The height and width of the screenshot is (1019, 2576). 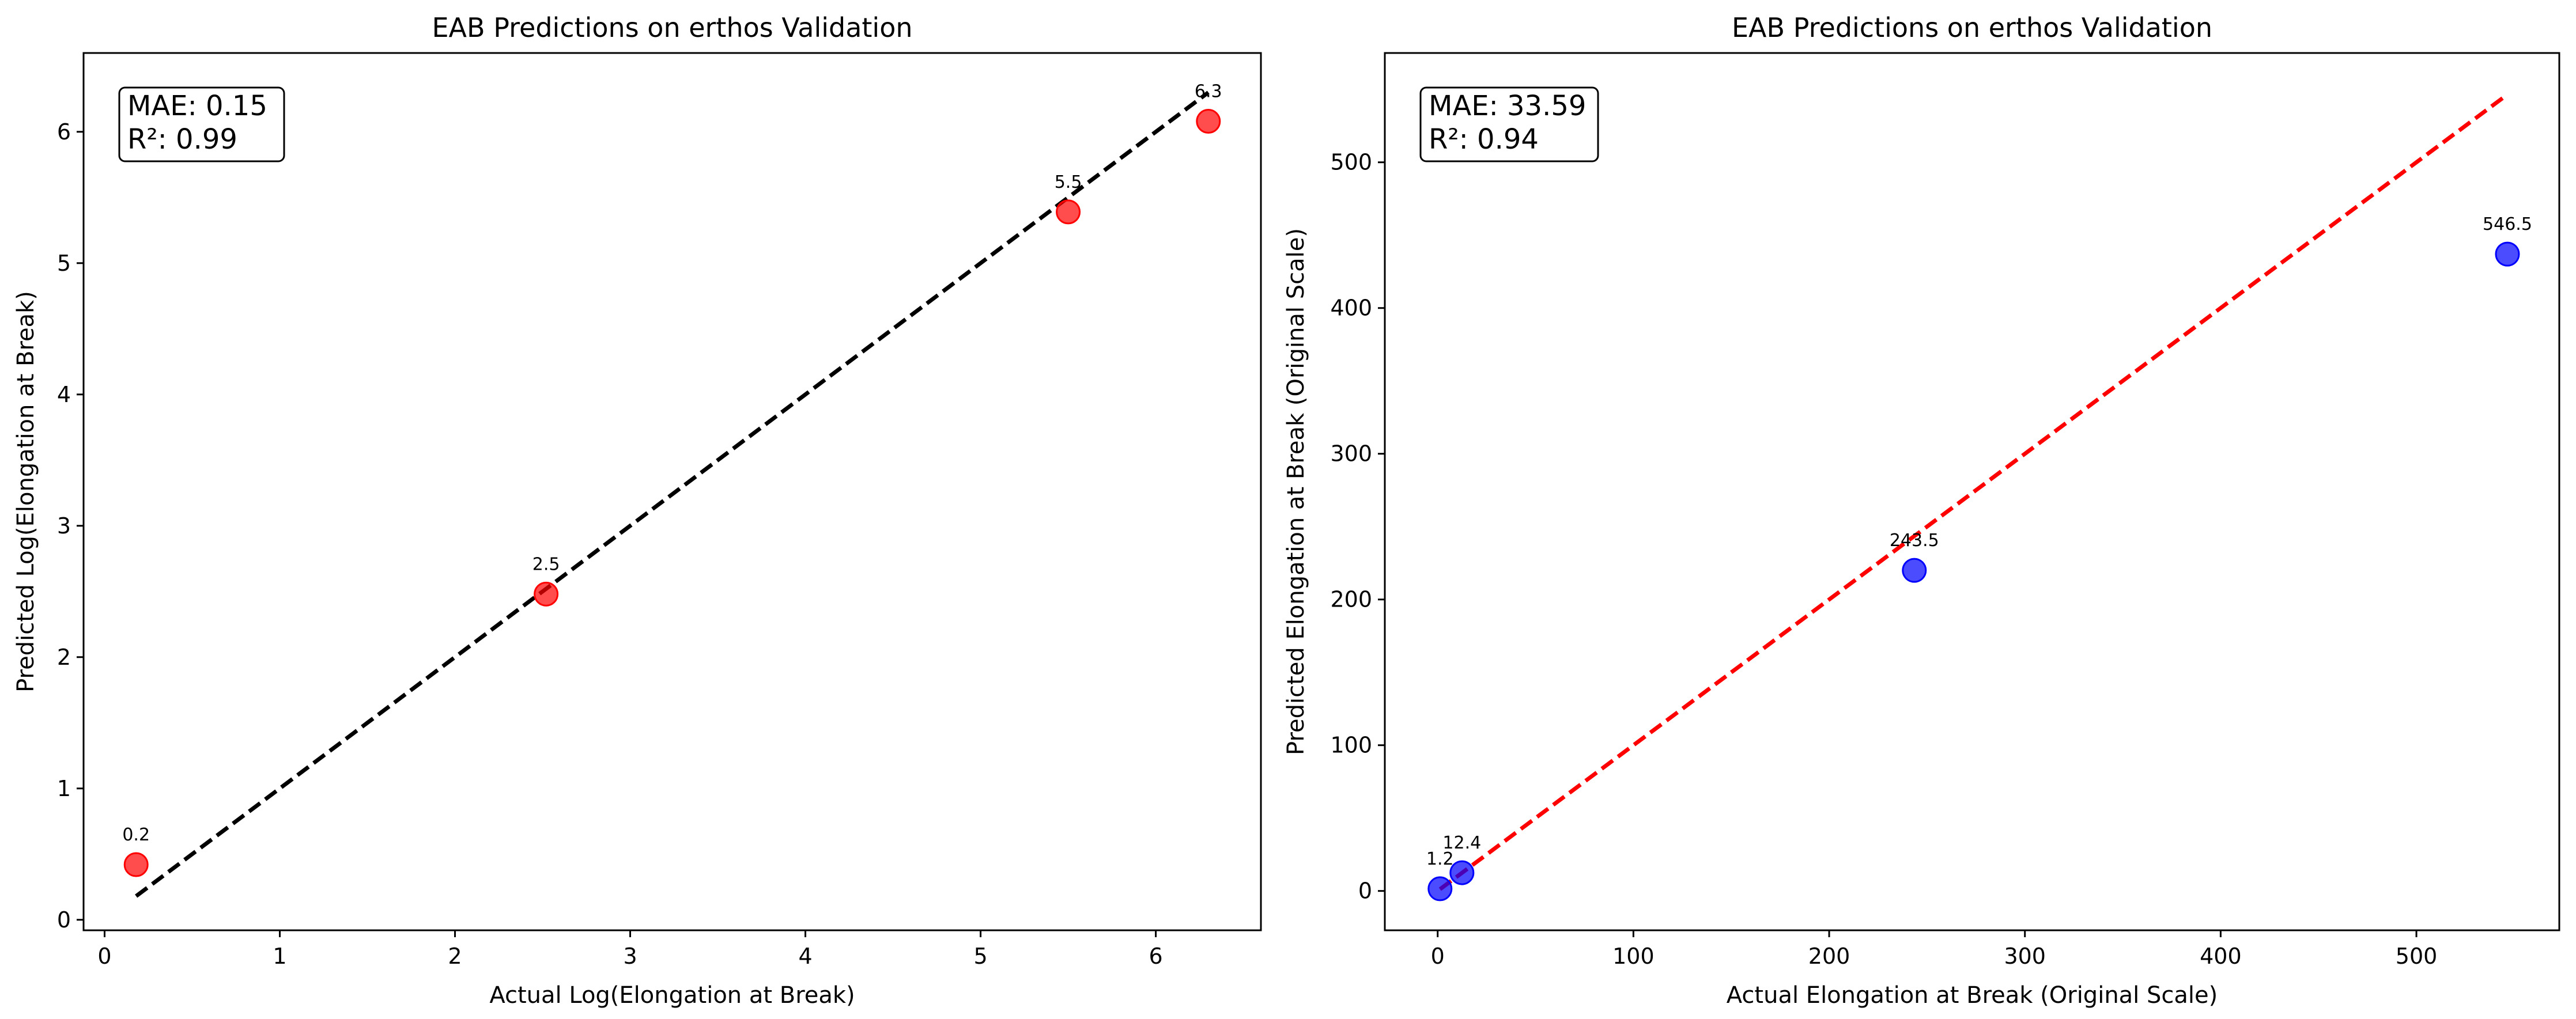 I want to click on right-chart-x-tick-label: 200, so click(x=1829, y=956).